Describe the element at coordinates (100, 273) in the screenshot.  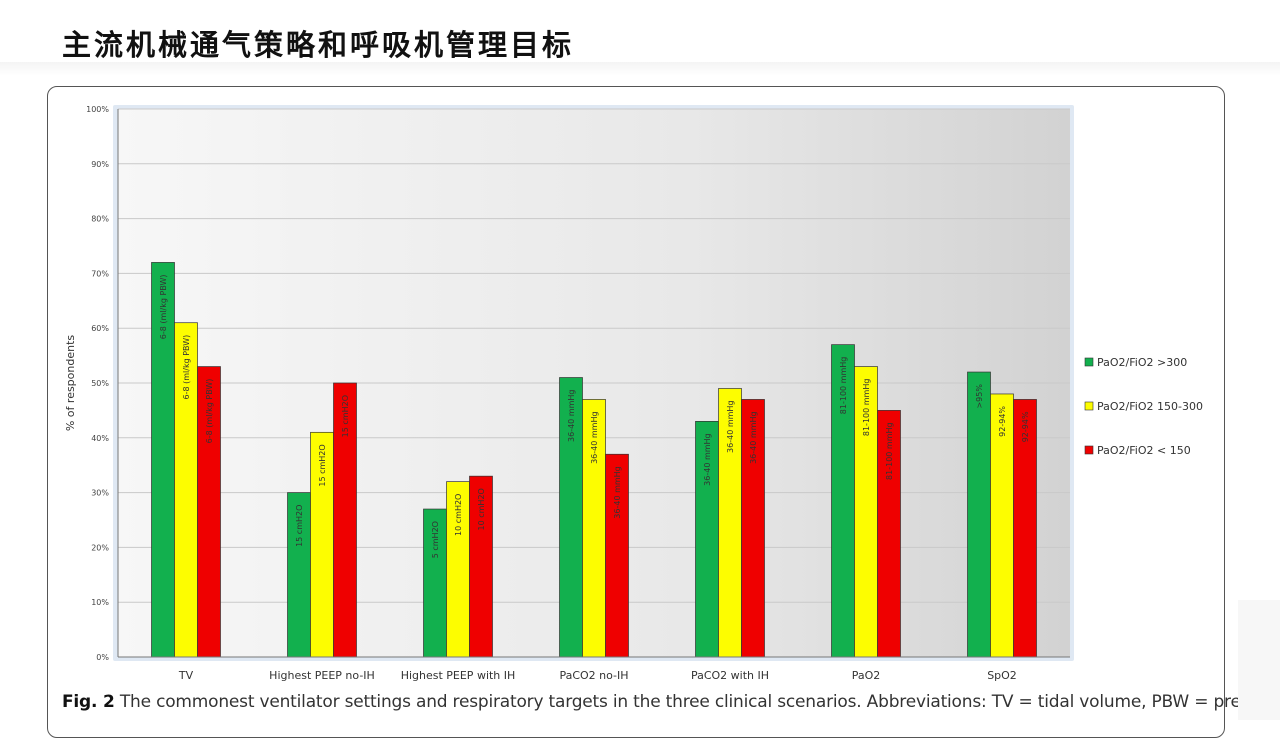
I see `y-tick-label: 70%` at that location.